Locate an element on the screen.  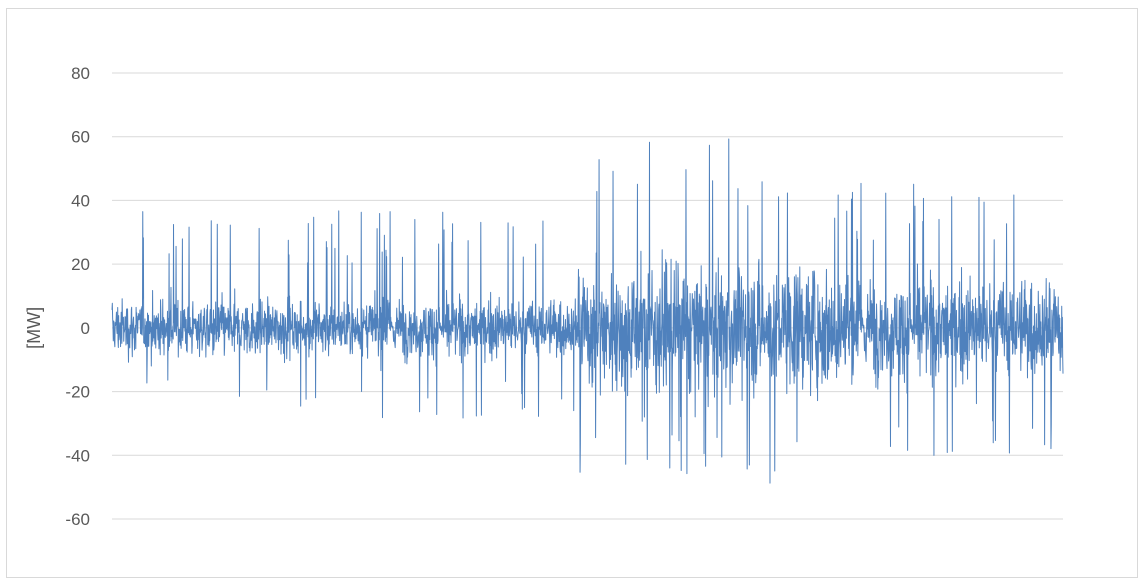
y-tick-label: 60 is located at coordinates (80, 137).